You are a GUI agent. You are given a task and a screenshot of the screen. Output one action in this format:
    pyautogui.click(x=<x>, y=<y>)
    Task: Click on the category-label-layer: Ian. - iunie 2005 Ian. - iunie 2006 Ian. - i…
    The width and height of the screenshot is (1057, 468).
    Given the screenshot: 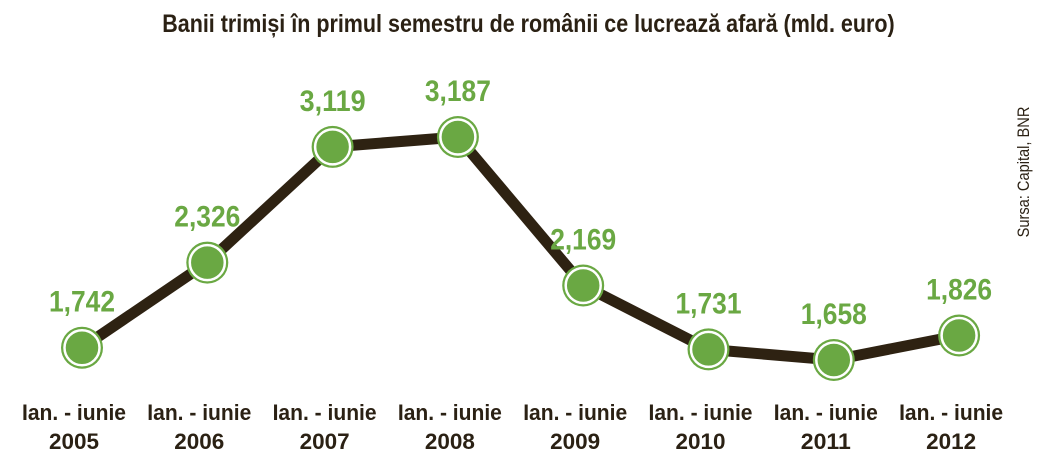 What is the action you would take?
    pyautogui.click(x=512, y=427)
    